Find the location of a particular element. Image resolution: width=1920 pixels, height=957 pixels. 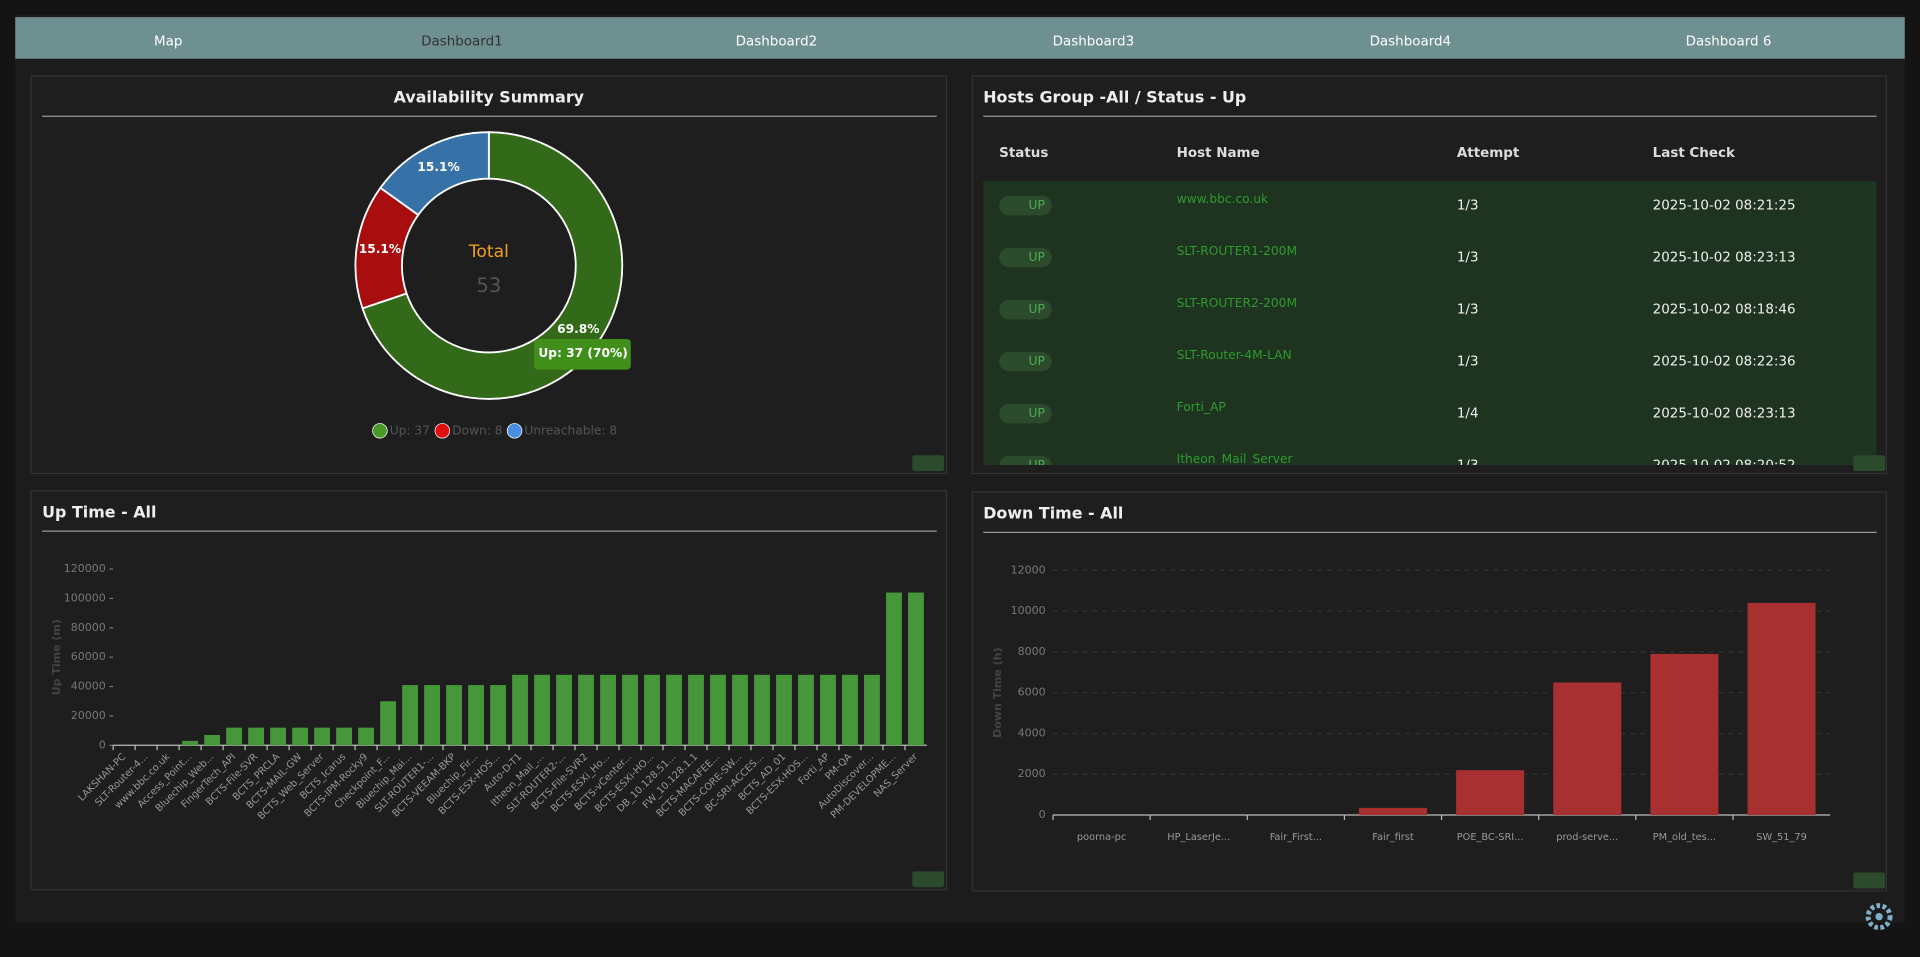

nav-link: Map is located at coordinates (168, 42).